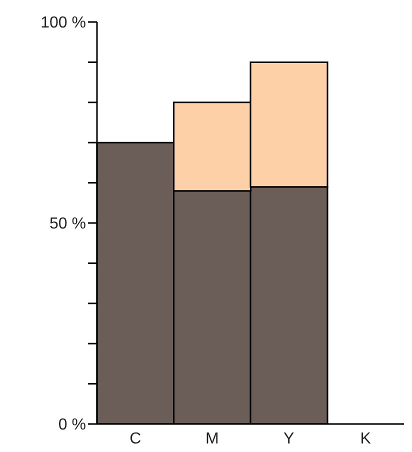 The width and height of the screenshot is (412, 452). I want to click on x-tick-label: C, so click(136, 439).